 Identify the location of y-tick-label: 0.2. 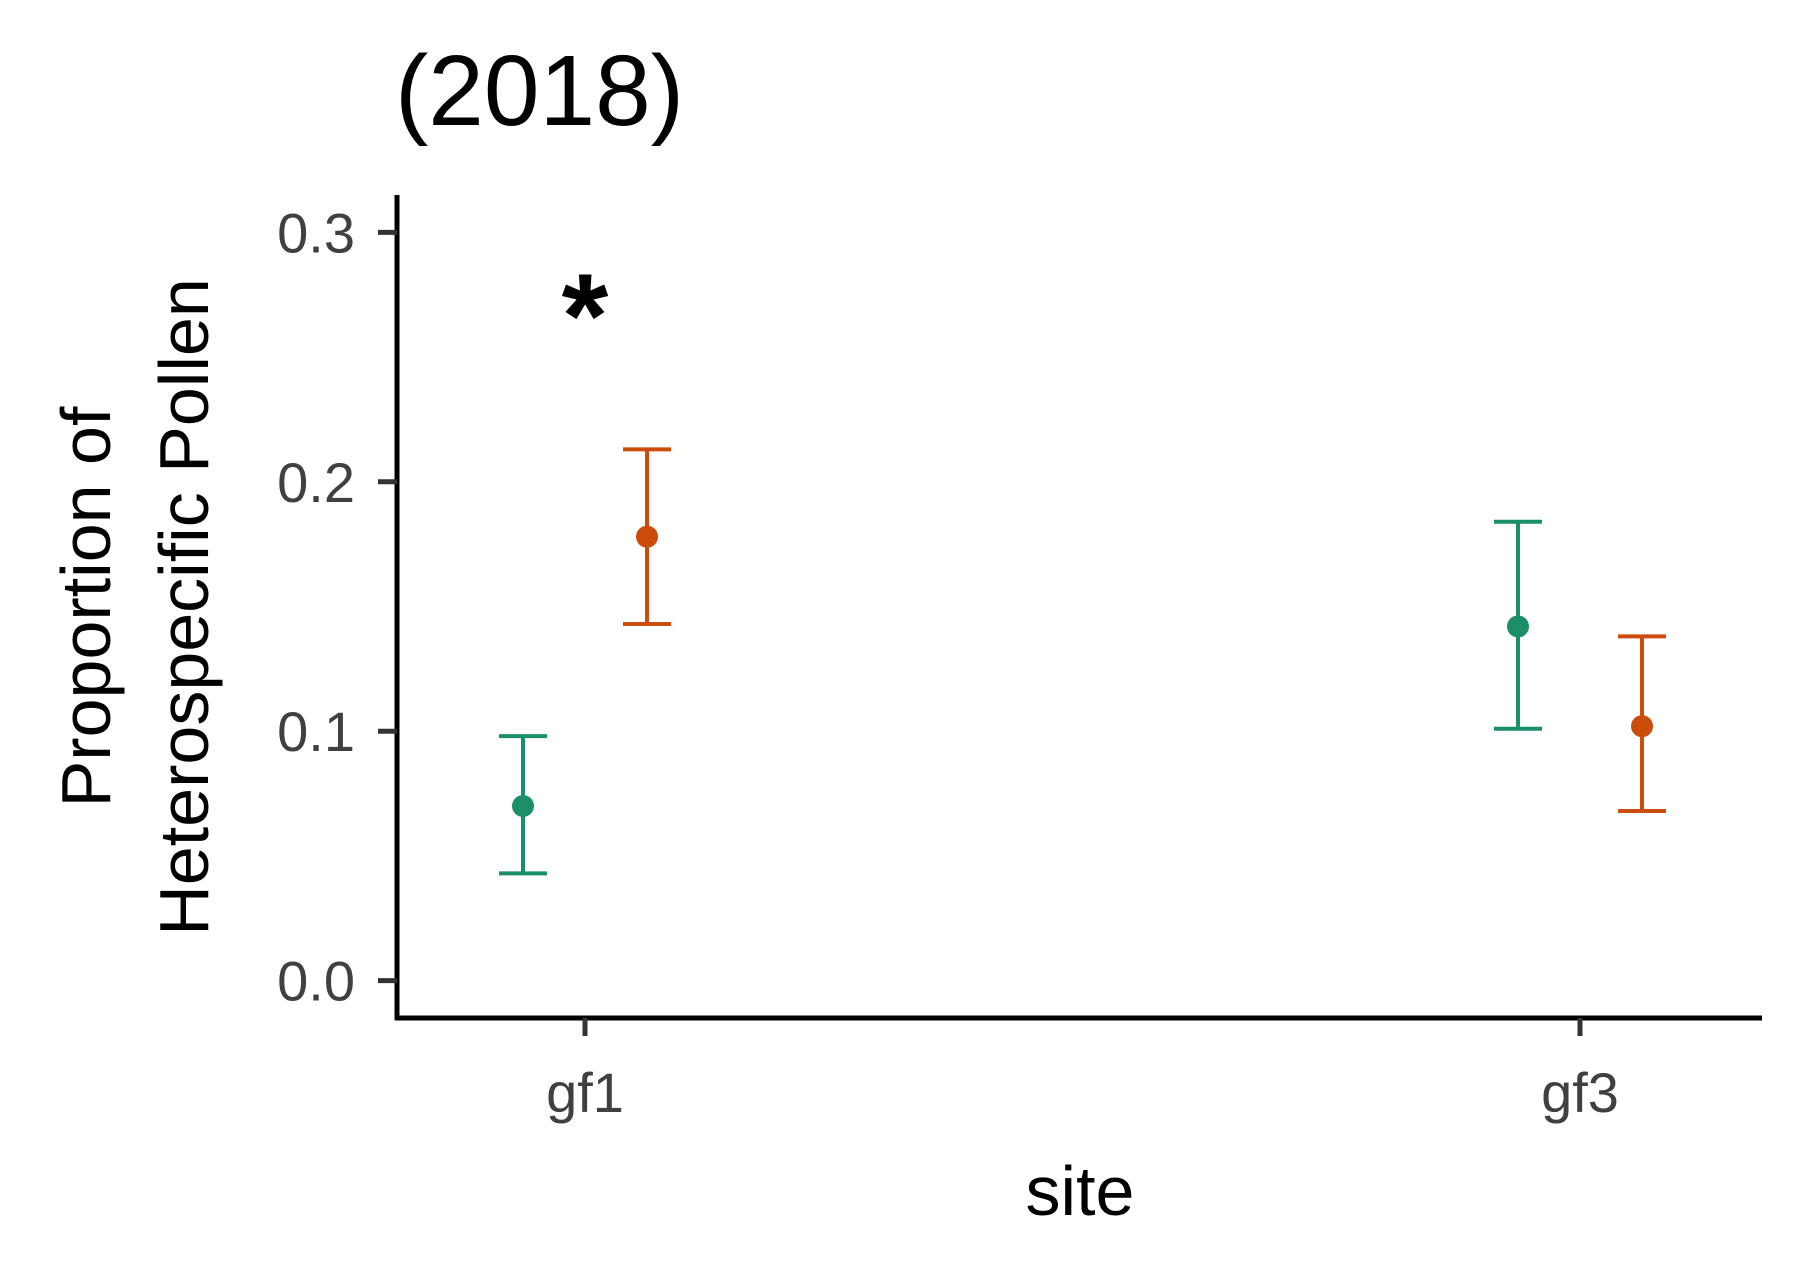
(316, 482).